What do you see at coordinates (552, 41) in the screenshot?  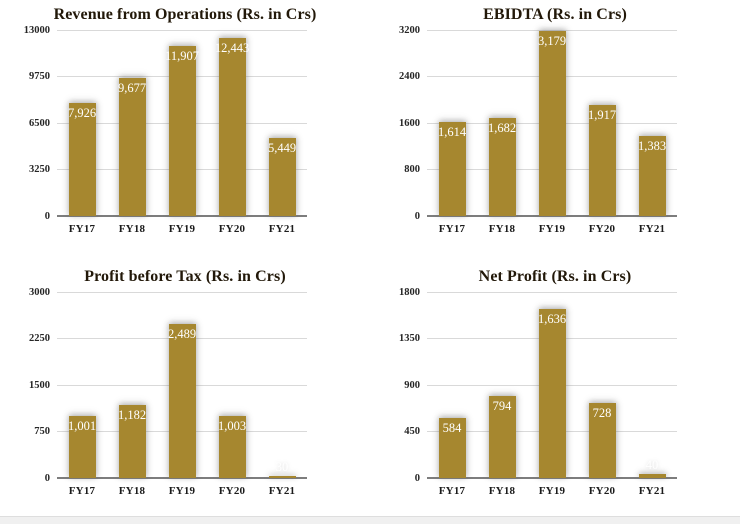 I see `bar-value-label: 3,179` at bounding box center [552, 41].